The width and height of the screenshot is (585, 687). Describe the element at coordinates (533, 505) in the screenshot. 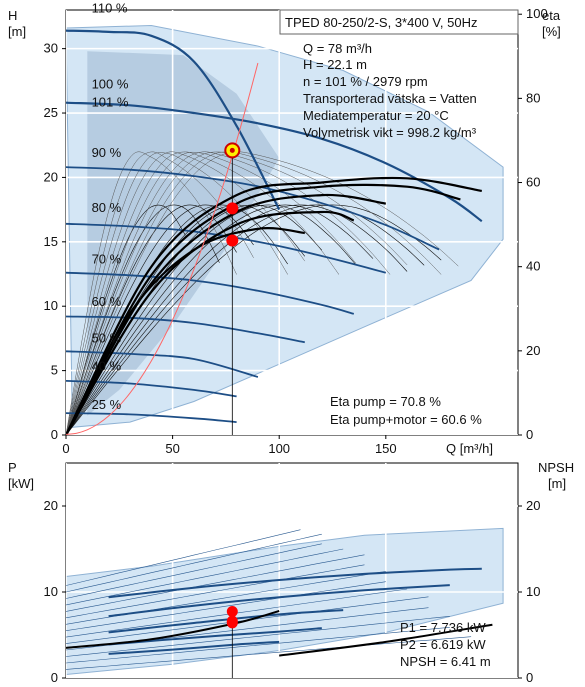

I see `npsh-tick-label: 20` at that location.